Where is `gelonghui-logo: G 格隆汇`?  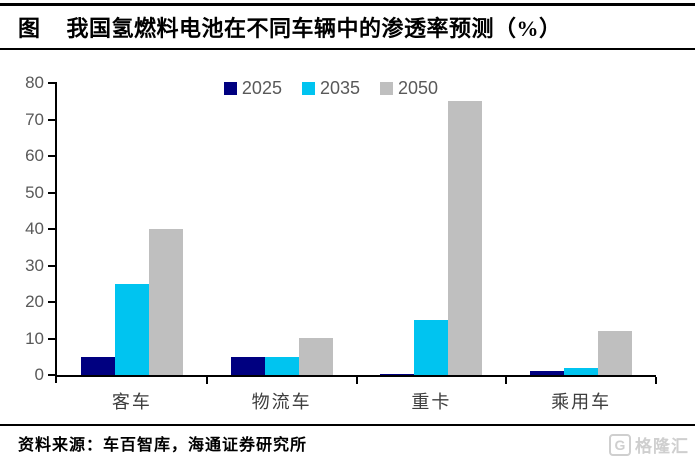 gelonghui-logo: G 格隆汇 is located at coordinates (649, 444).